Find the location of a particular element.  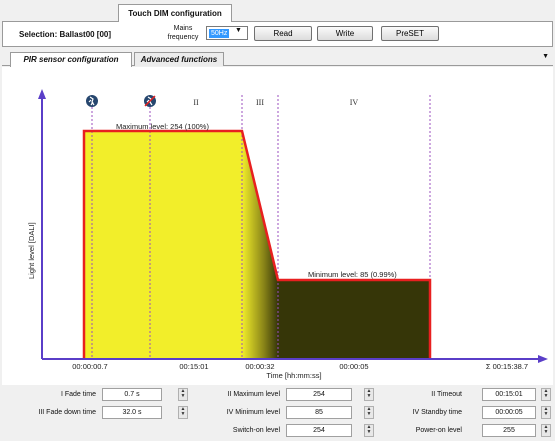

total-time-label: Σ 00:15:38.7 is located at coordinates (507, 366).